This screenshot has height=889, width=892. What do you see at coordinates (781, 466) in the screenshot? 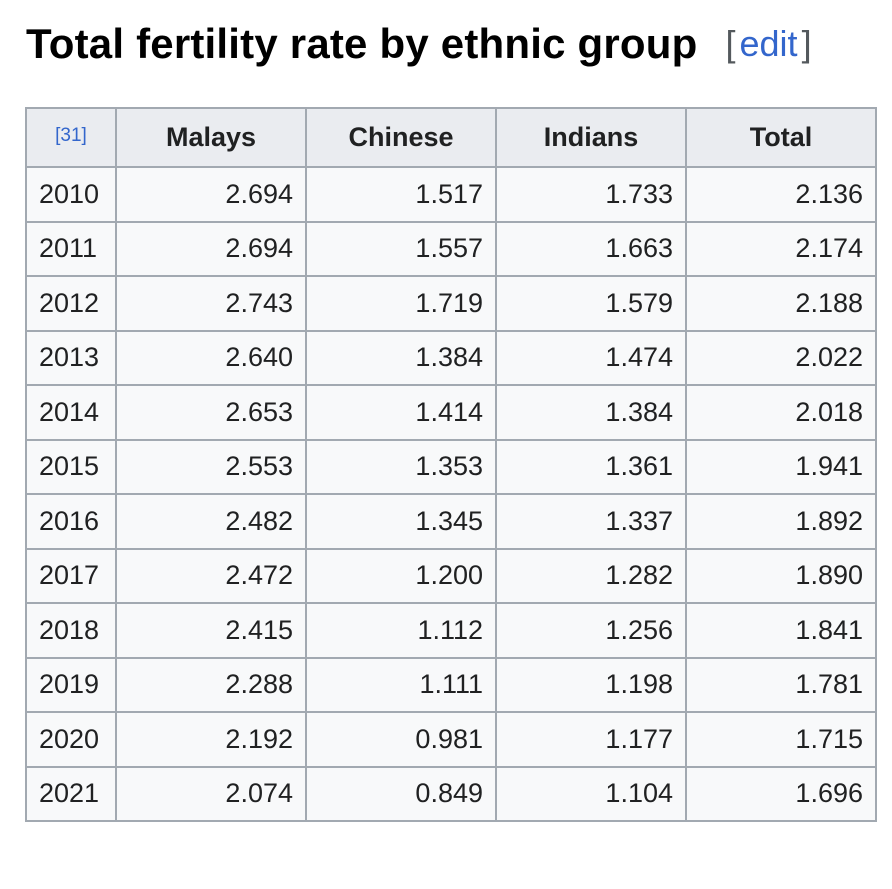
I see `total-cell: 1.941` at bounding box center [781, 466].